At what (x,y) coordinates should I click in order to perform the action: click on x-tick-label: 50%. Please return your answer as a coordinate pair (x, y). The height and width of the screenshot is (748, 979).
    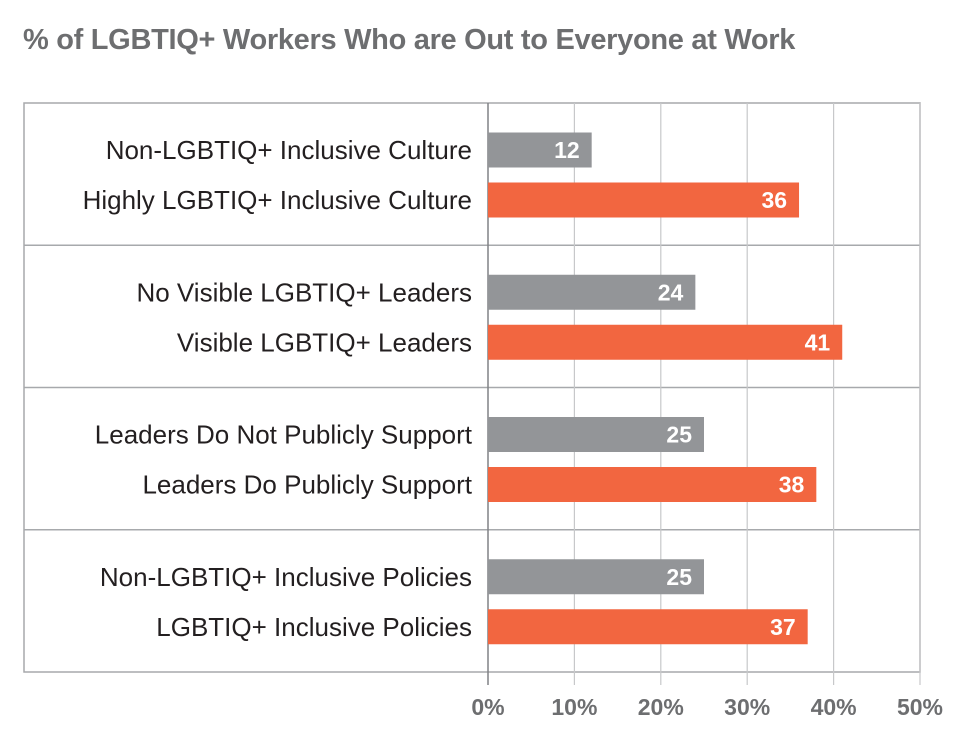
    Looking at the image, I should click on (920, 707).